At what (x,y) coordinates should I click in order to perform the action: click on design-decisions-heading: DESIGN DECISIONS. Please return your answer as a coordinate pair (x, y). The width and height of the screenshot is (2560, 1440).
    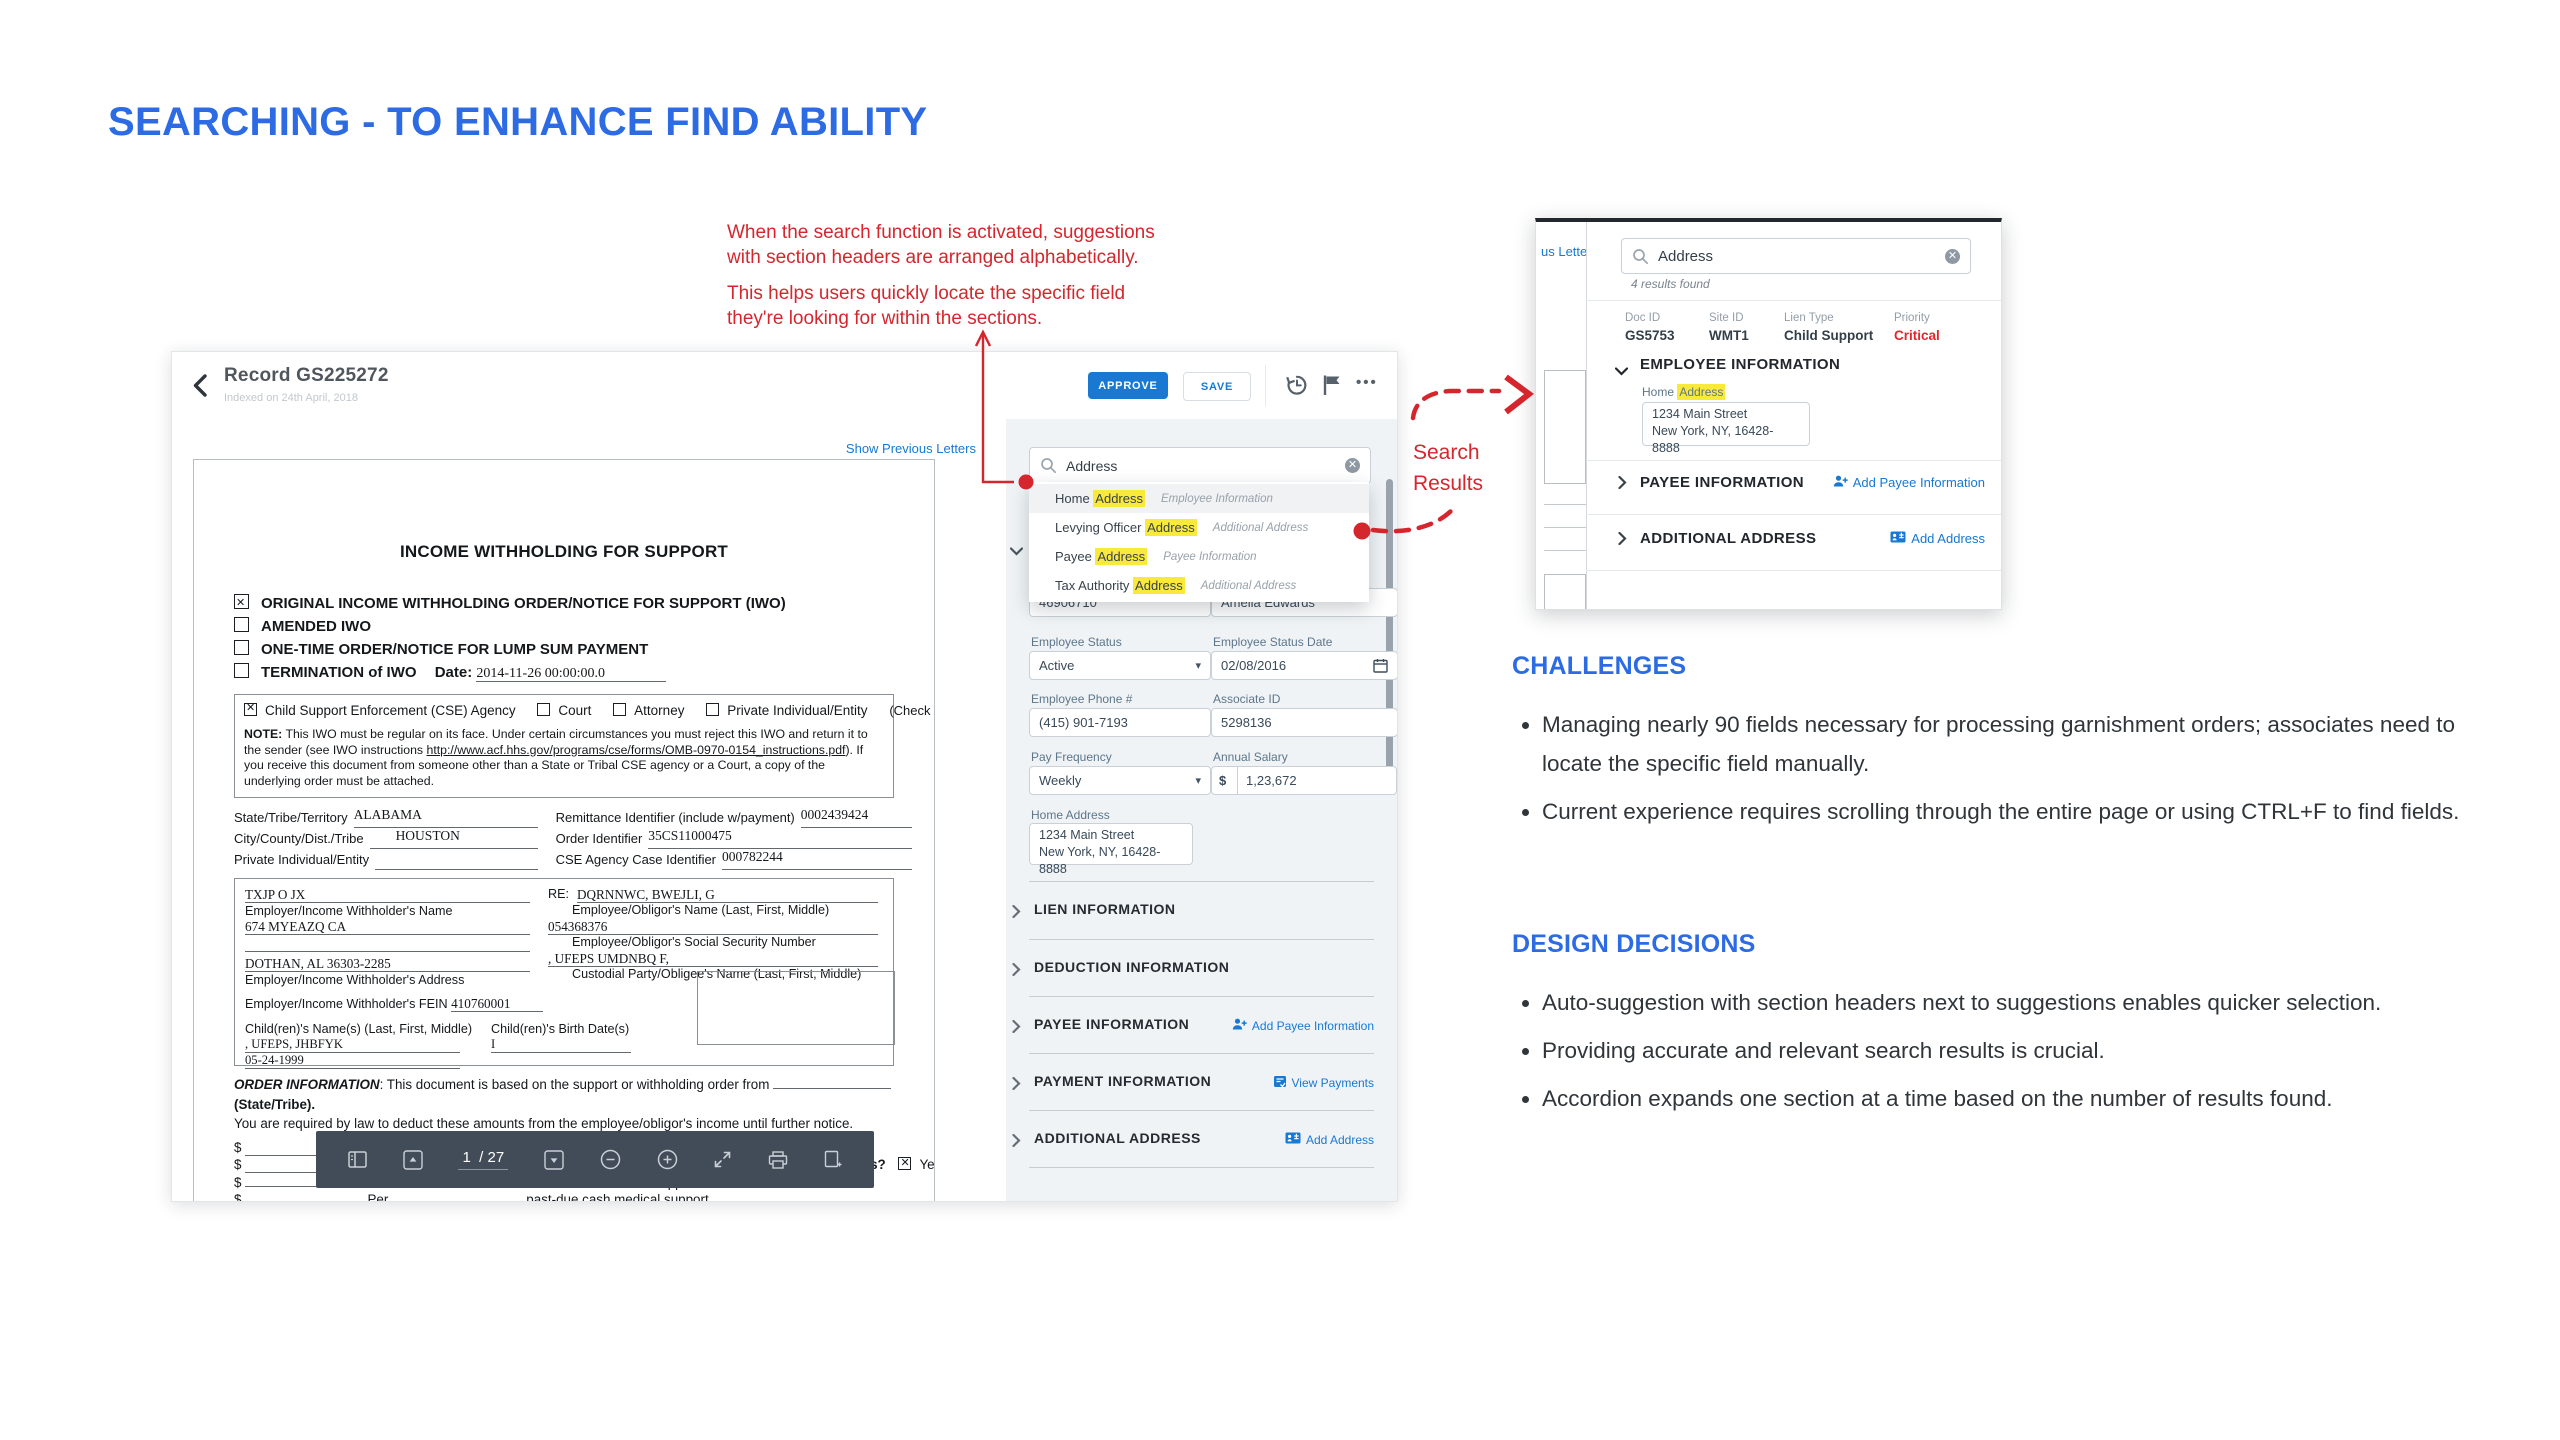
    Looking at the image, I should click on (1634, 944).